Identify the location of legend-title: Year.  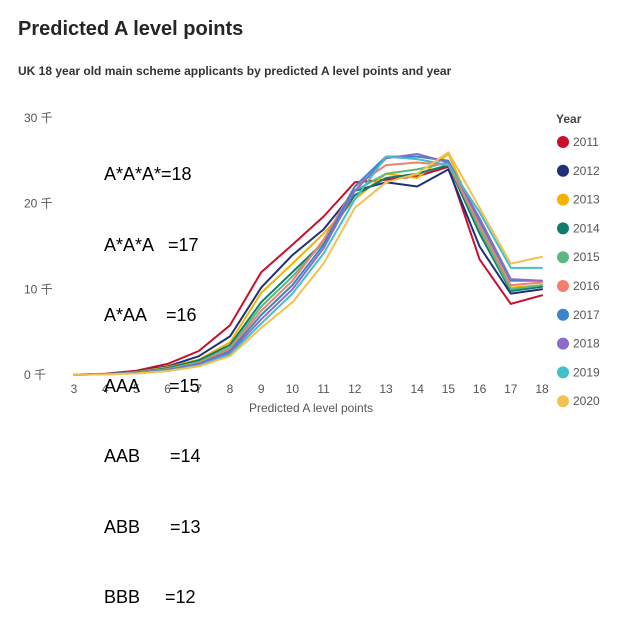
(569, 119).